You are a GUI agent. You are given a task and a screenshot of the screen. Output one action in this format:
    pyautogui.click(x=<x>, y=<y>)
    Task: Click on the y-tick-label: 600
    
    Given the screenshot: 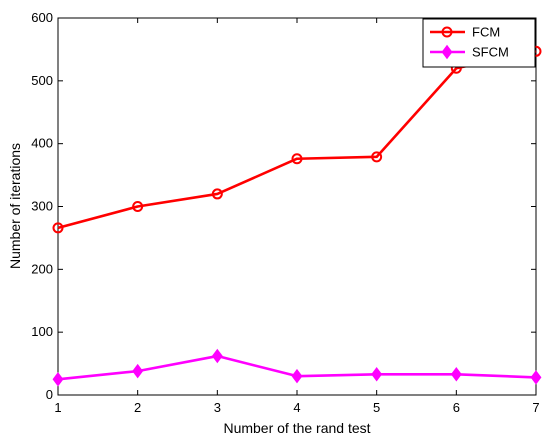 What is the action you would take?
    pyautogui.click(x=42, y=17)
    